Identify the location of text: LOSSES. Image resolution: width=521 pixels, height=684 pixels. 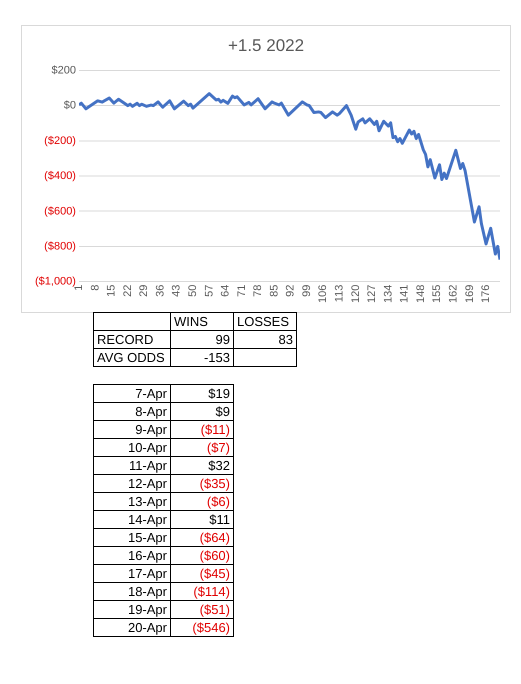
(265, 321).